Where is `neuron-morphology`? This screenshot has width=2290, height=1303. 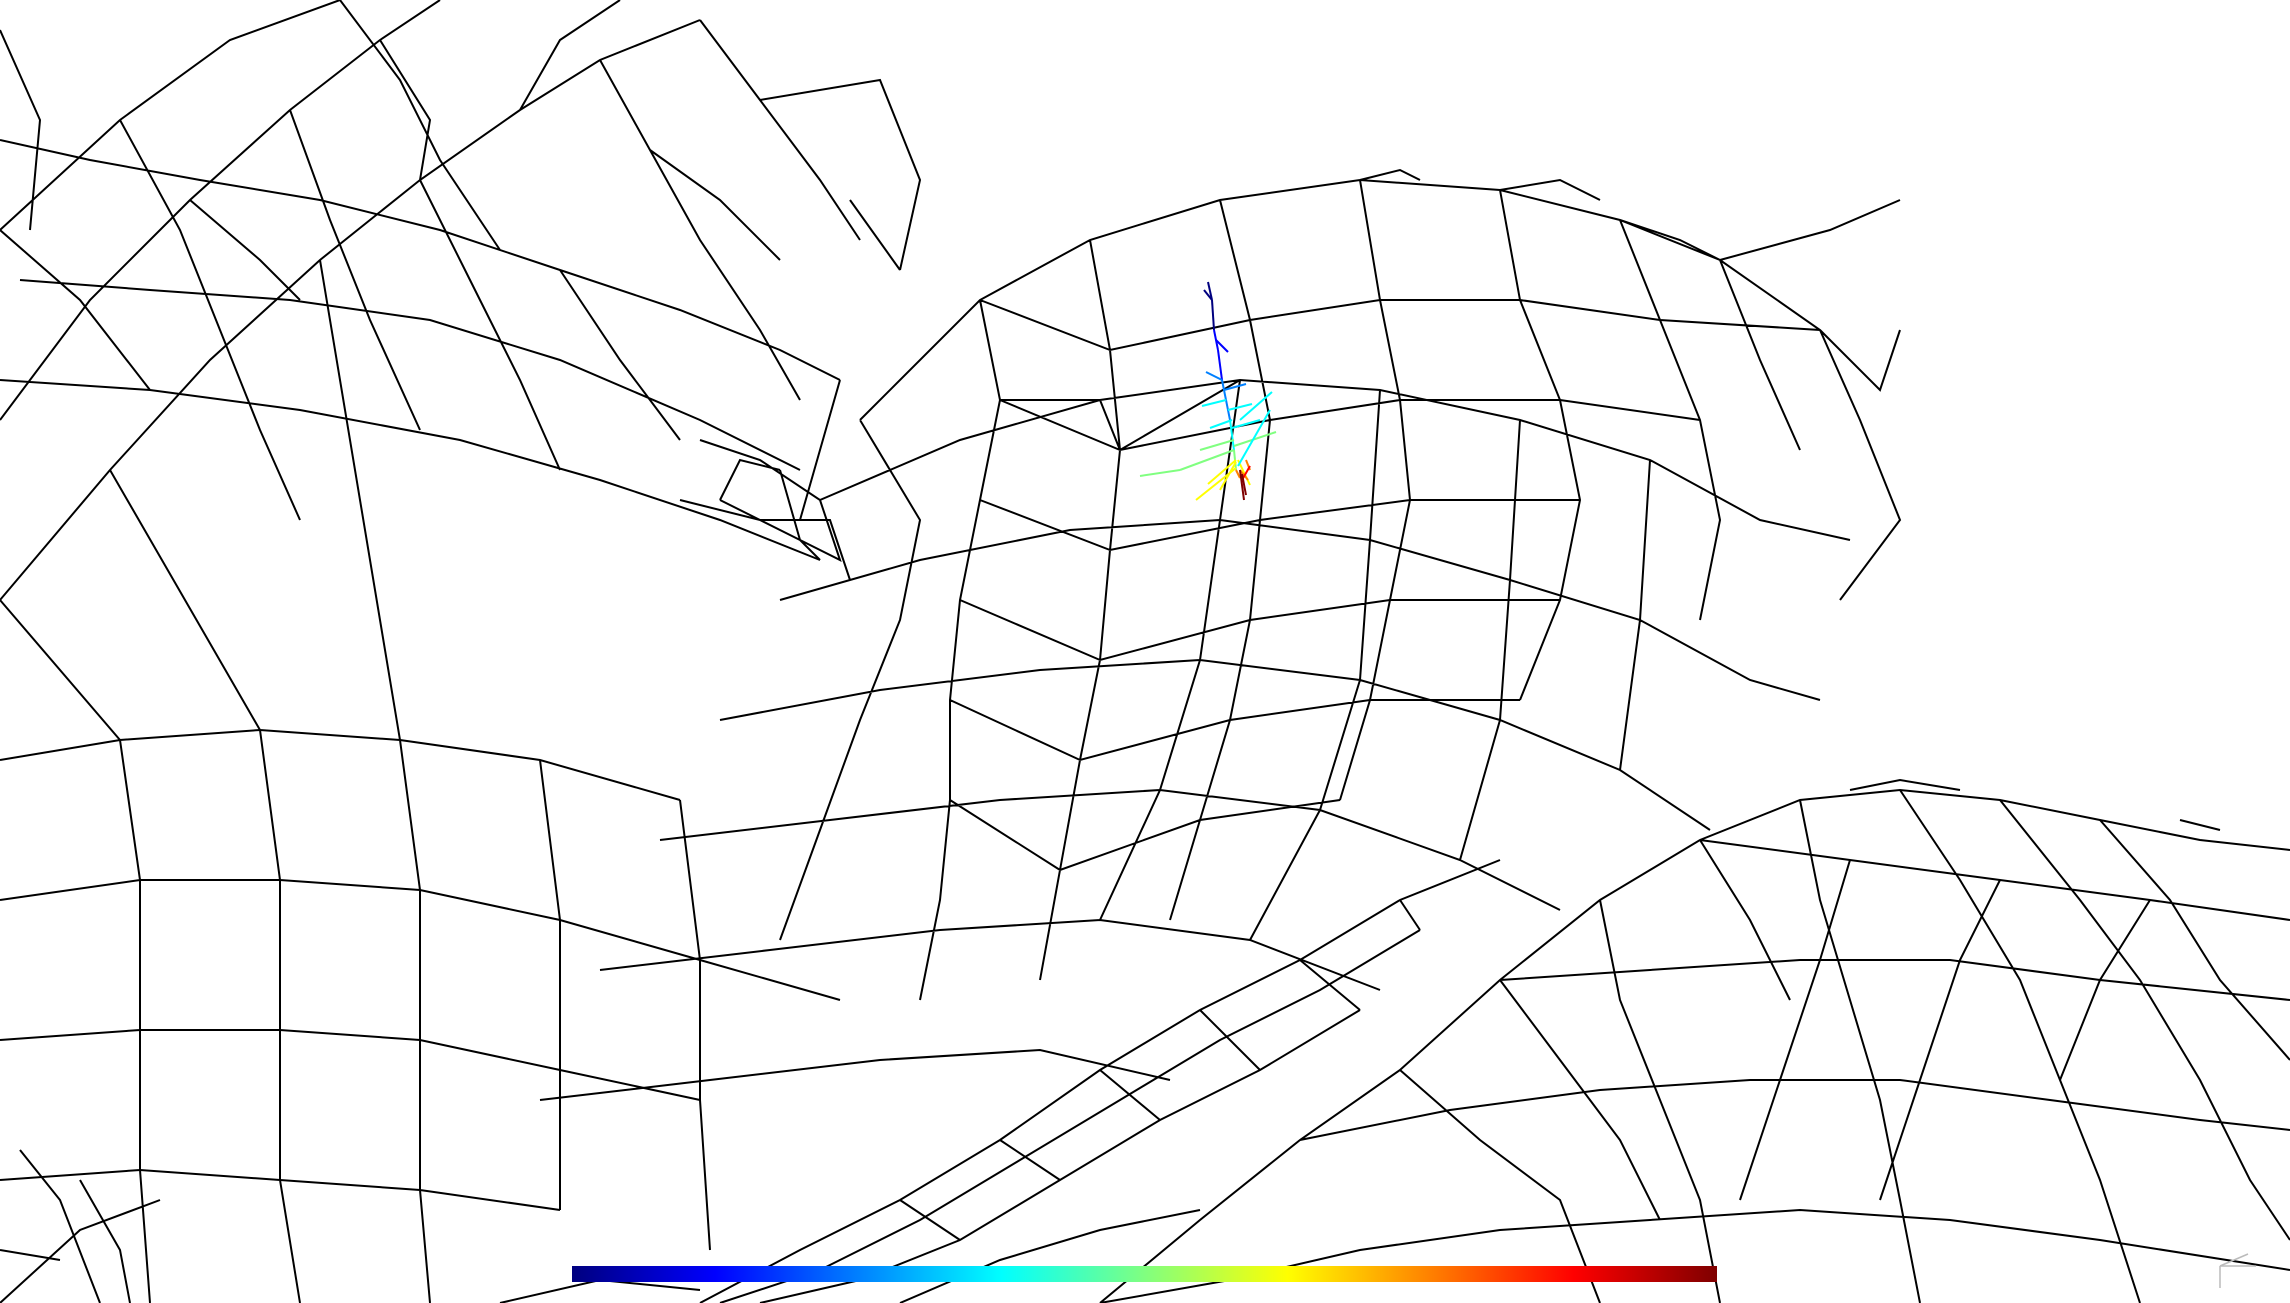 neuron-morphology is located at coordinates (1208, 391).